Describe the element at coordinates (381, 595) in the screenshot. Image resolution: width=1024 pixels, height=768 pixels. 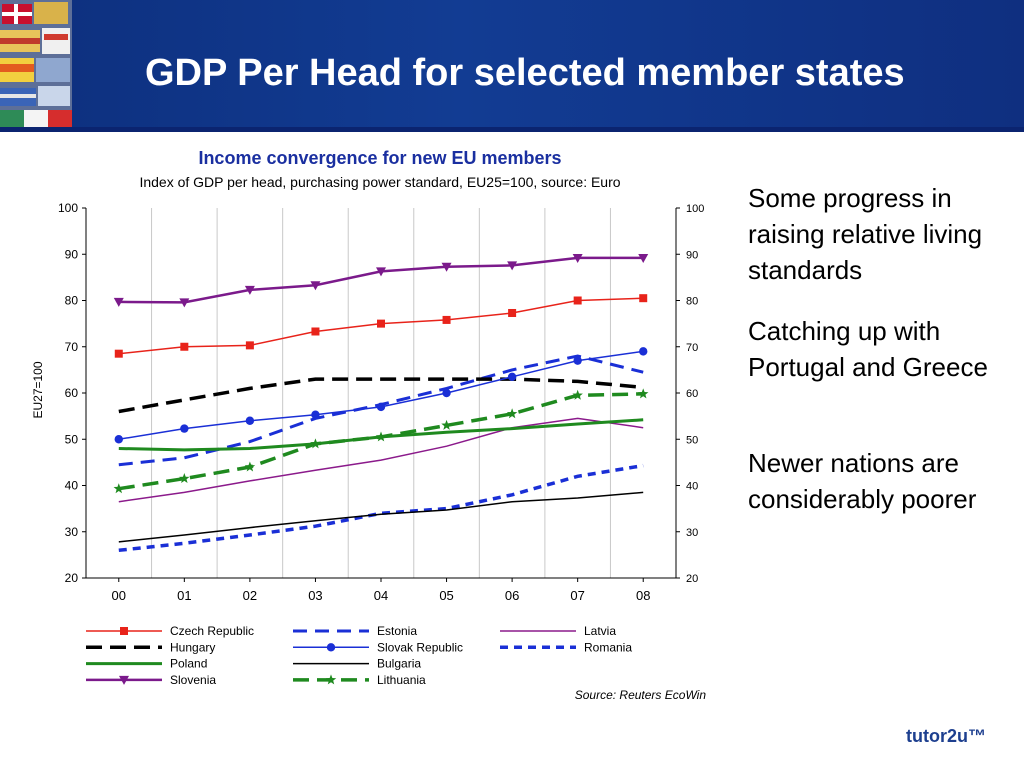
I see `x-tick-label: 04` at that location.